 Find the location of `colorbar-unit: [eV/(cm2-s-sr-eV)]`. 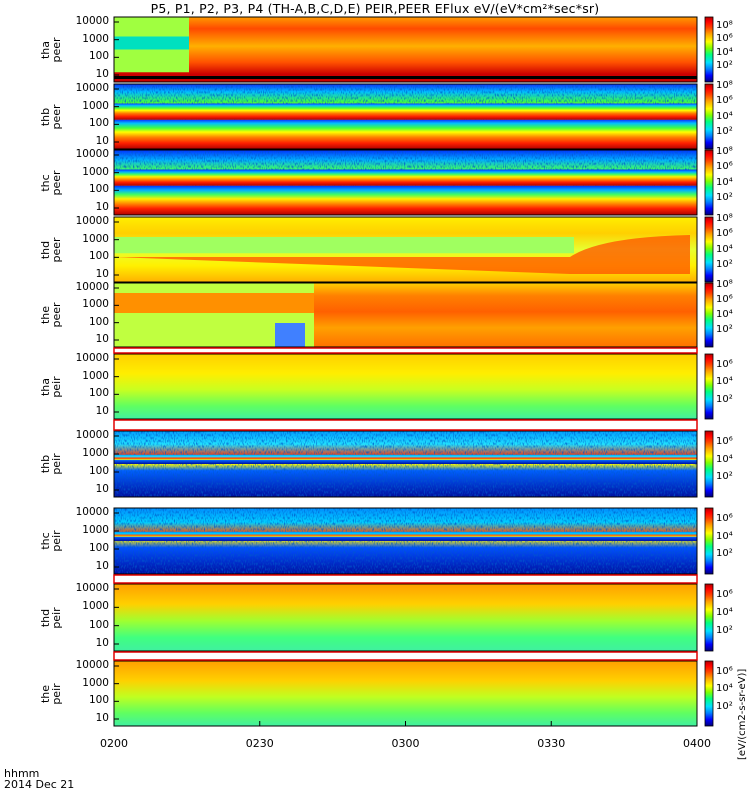

colorbar-unit: [eV/(cm2-s-sr-eV)] is located at coordinates (742, 714).